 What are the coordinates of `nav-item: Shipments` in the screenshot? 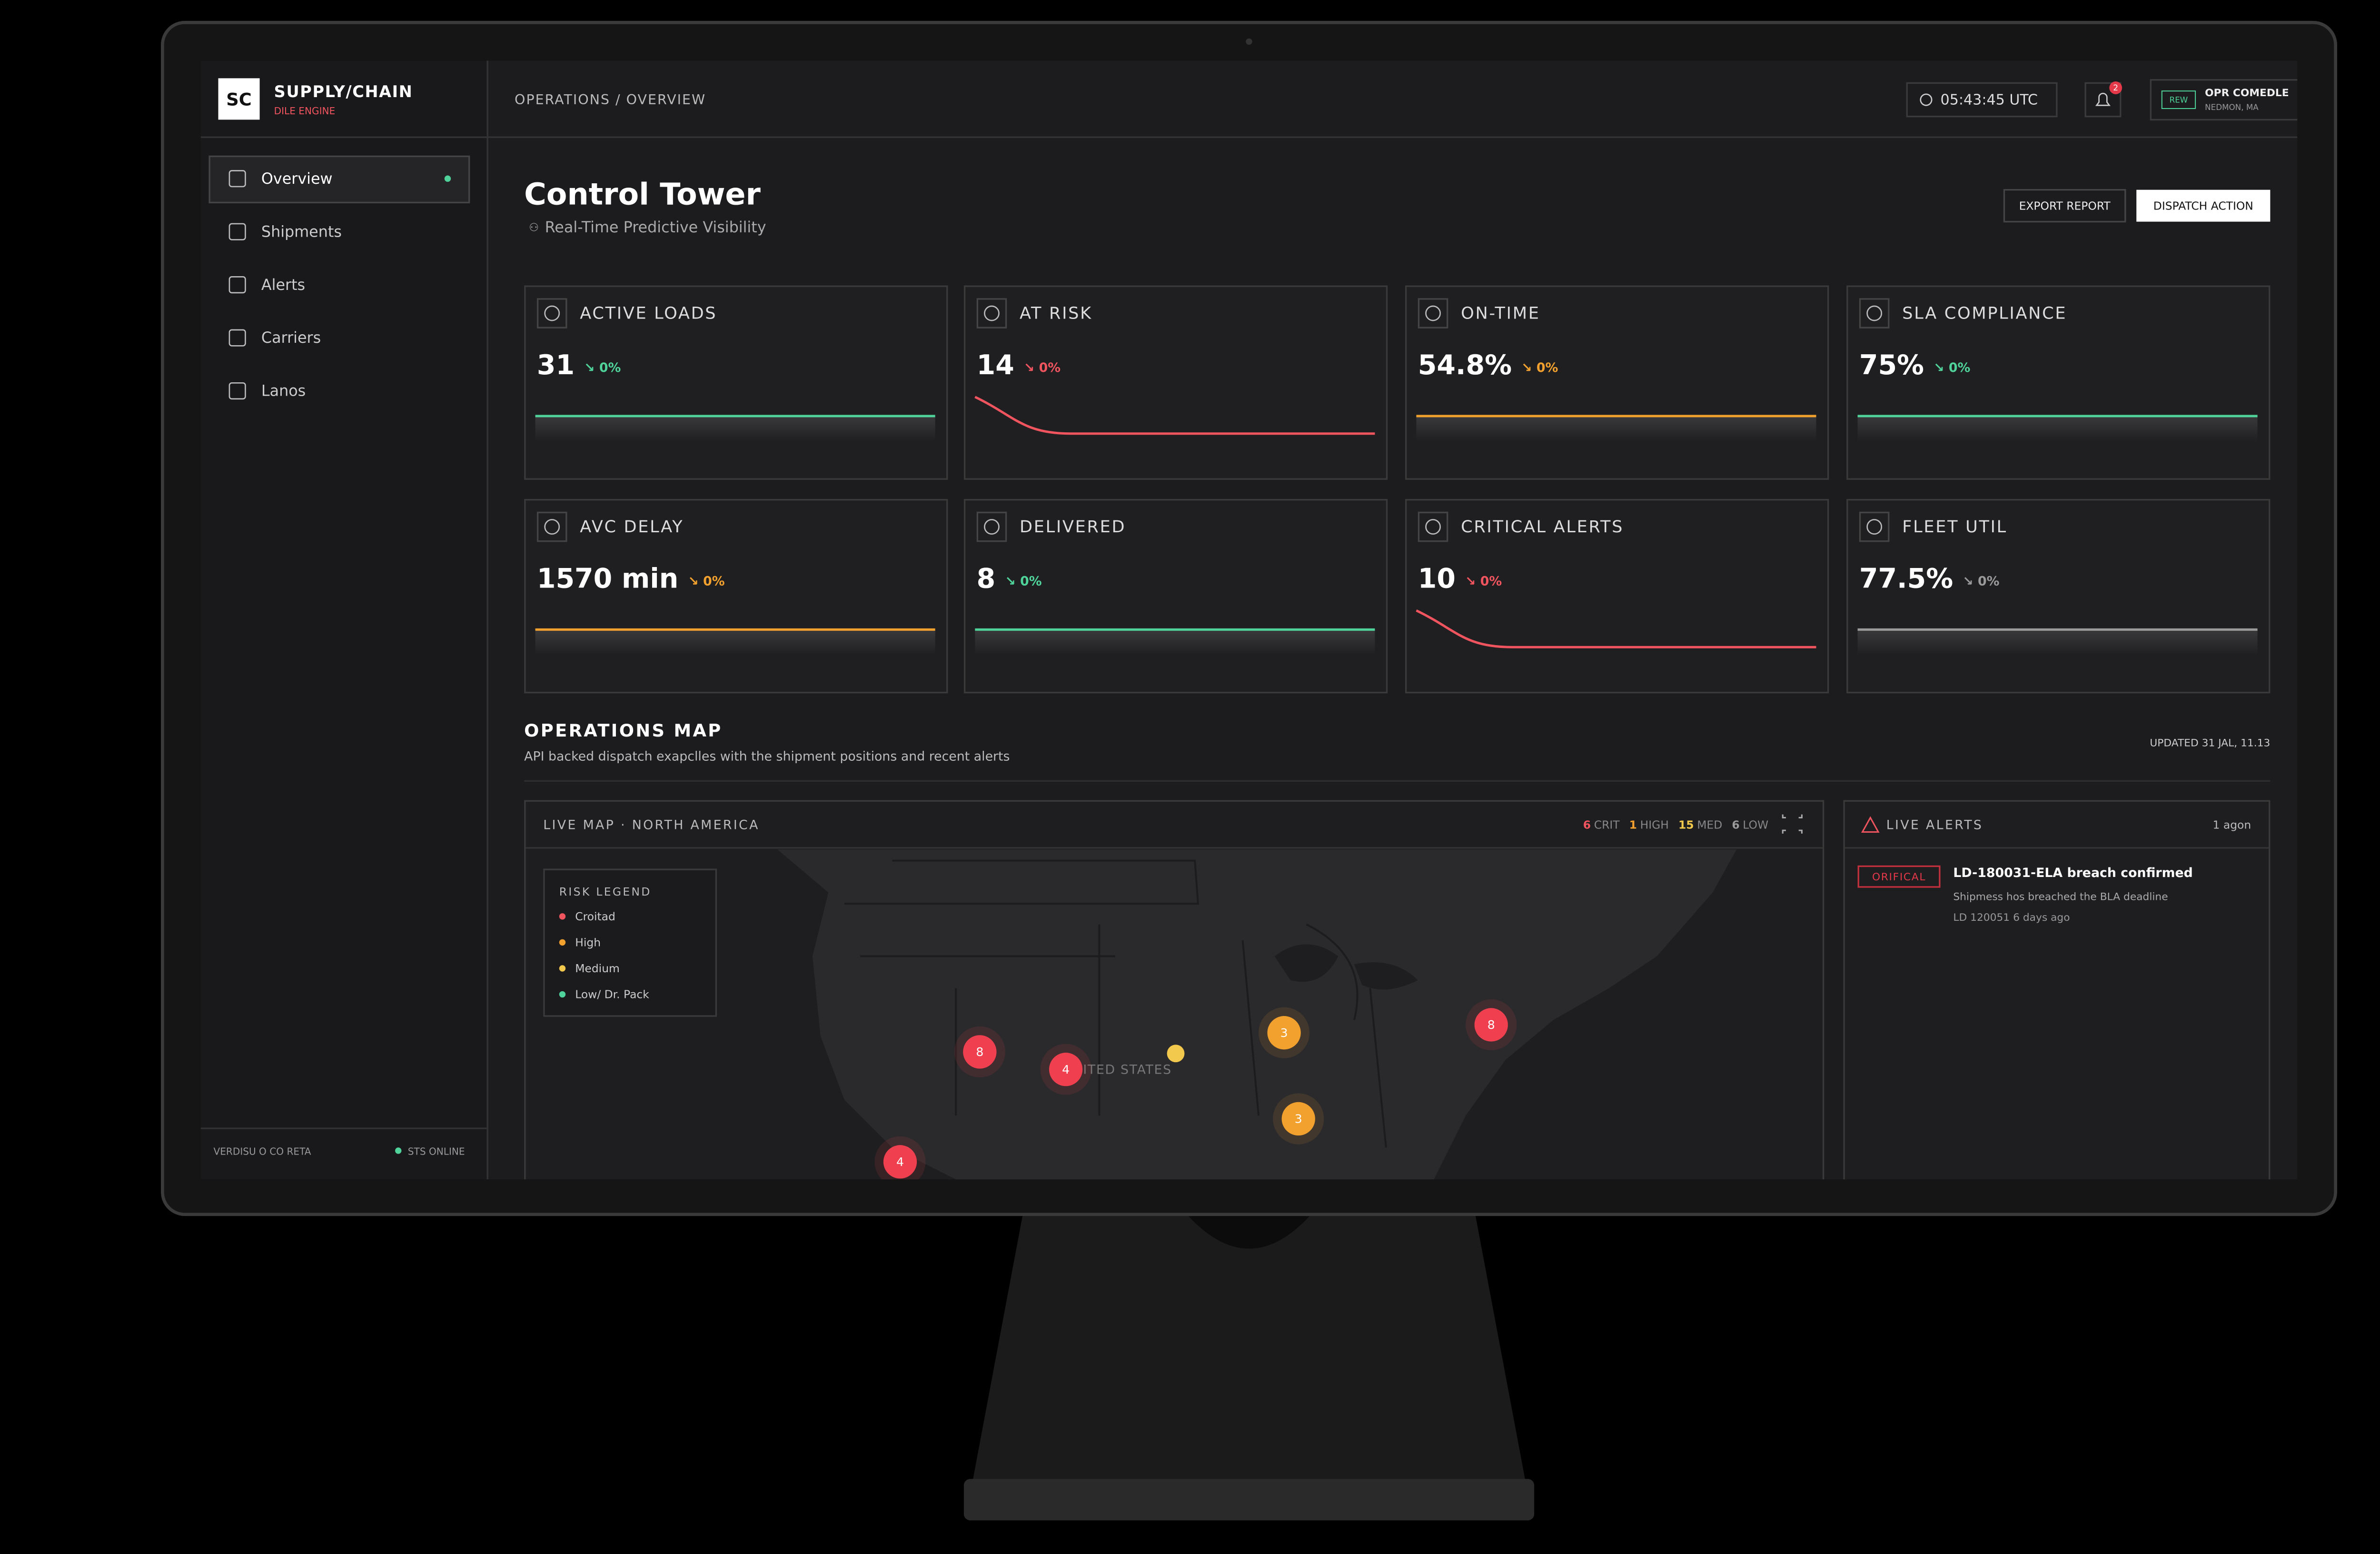 It's located at (301, 231).